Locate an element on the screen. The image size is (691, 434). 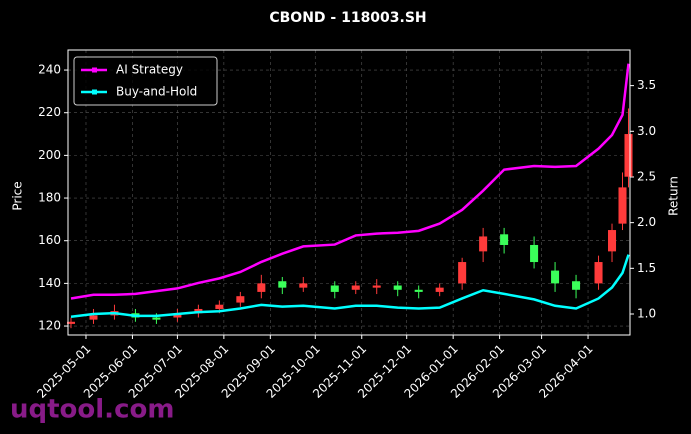
y-axis-label: Price is located at coordinates (18, 195).